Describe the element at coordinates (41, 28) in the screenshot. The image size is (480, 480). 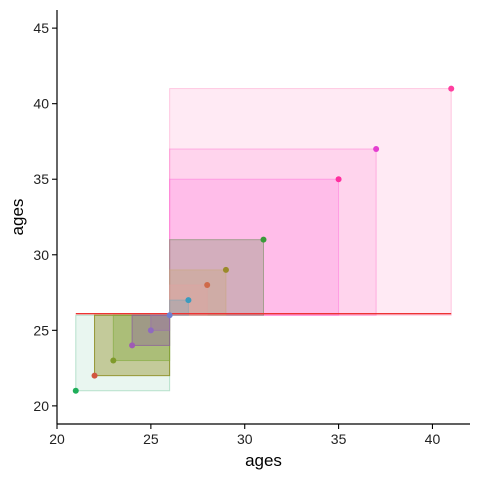
I see `y-tick-label-5: 45` at that location.